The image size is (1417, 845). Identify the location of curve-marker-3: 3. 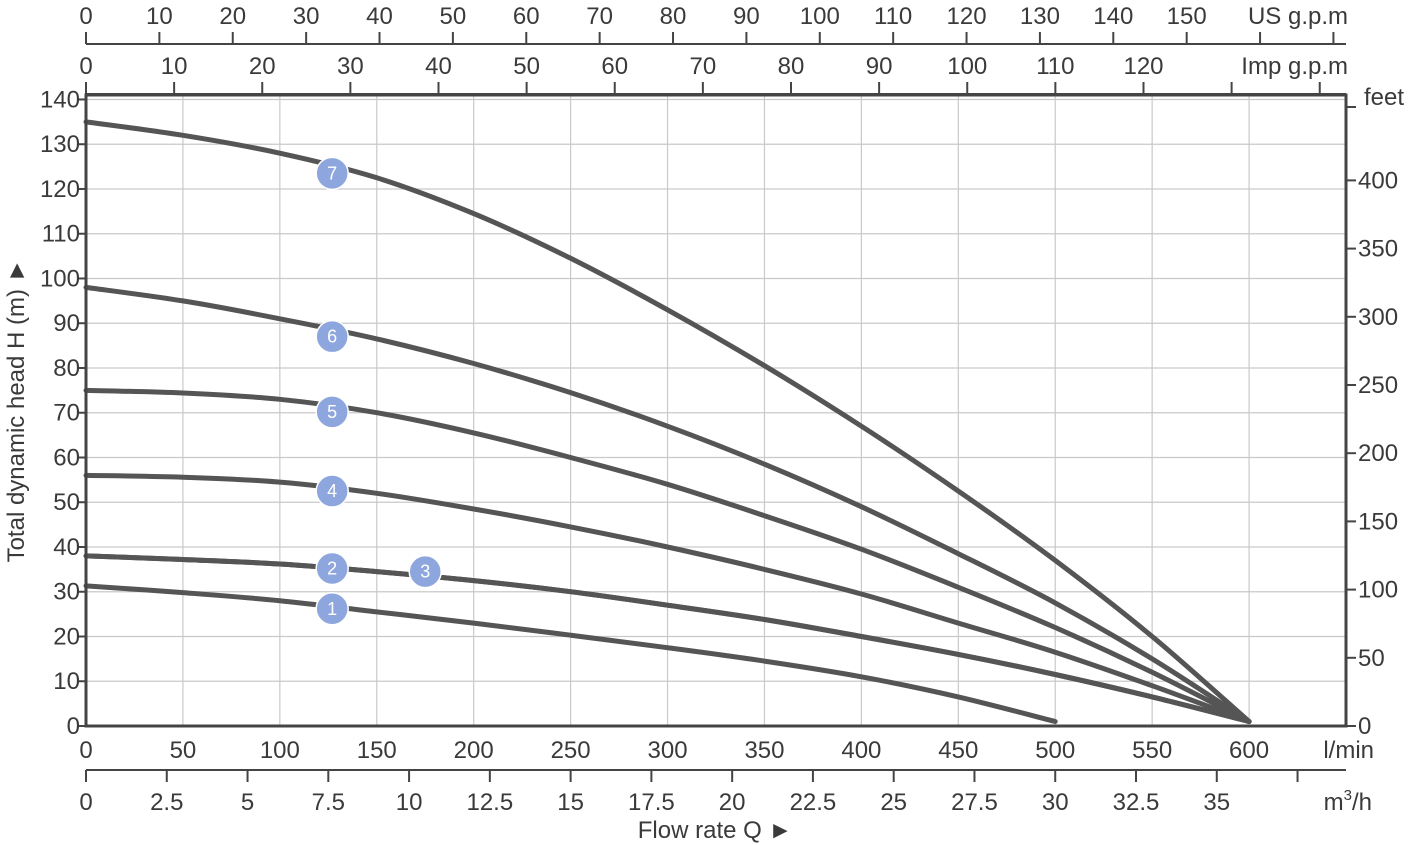
(425, 571).